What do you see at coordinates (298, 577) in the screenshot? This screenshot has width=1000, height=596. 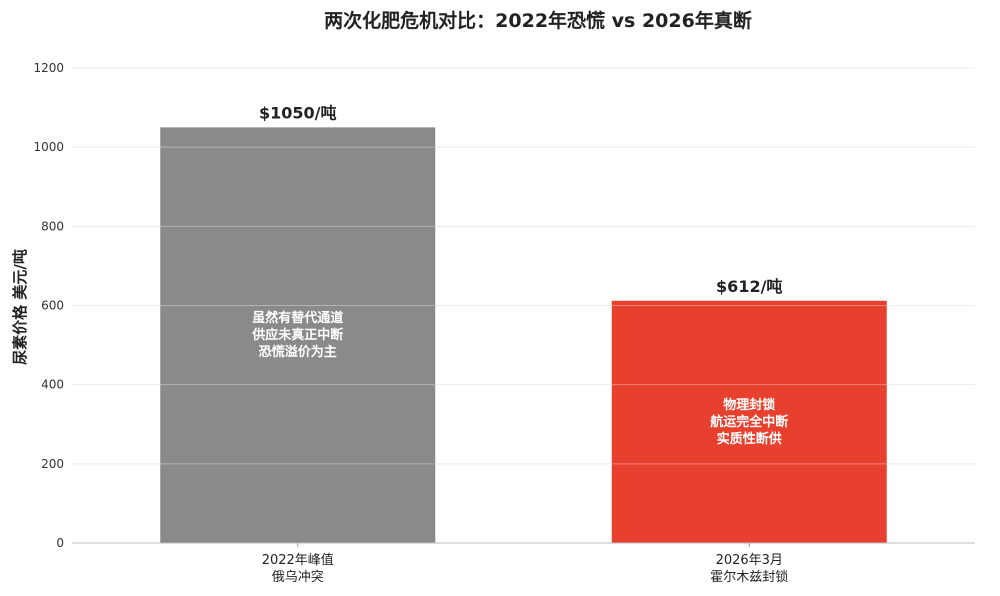 I see `x-category-label: 俄乌冲突` at bounding box center [298, 577].